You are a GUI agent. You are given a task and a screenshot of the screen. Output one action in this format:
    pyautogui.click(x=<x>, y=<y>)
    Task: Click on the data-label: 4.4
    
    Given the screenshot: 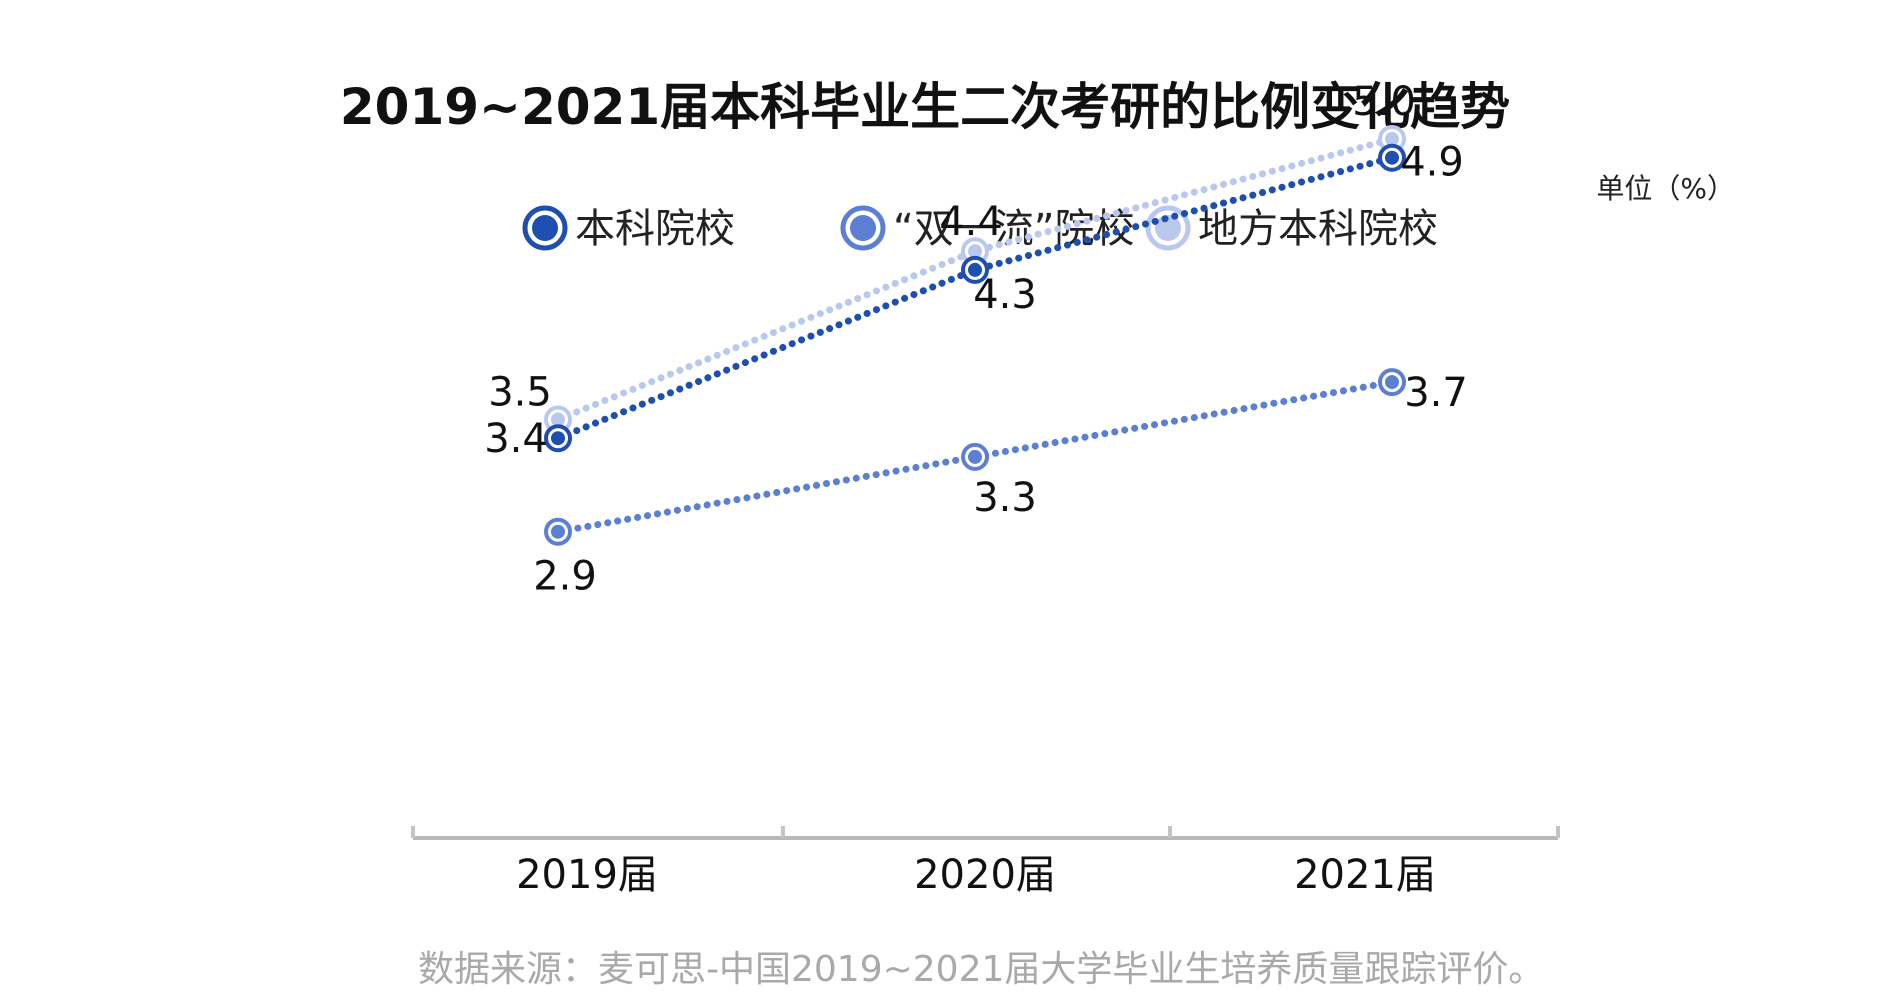 What is the action you would take?
    pyautogui.click(x=971, y=222)
    